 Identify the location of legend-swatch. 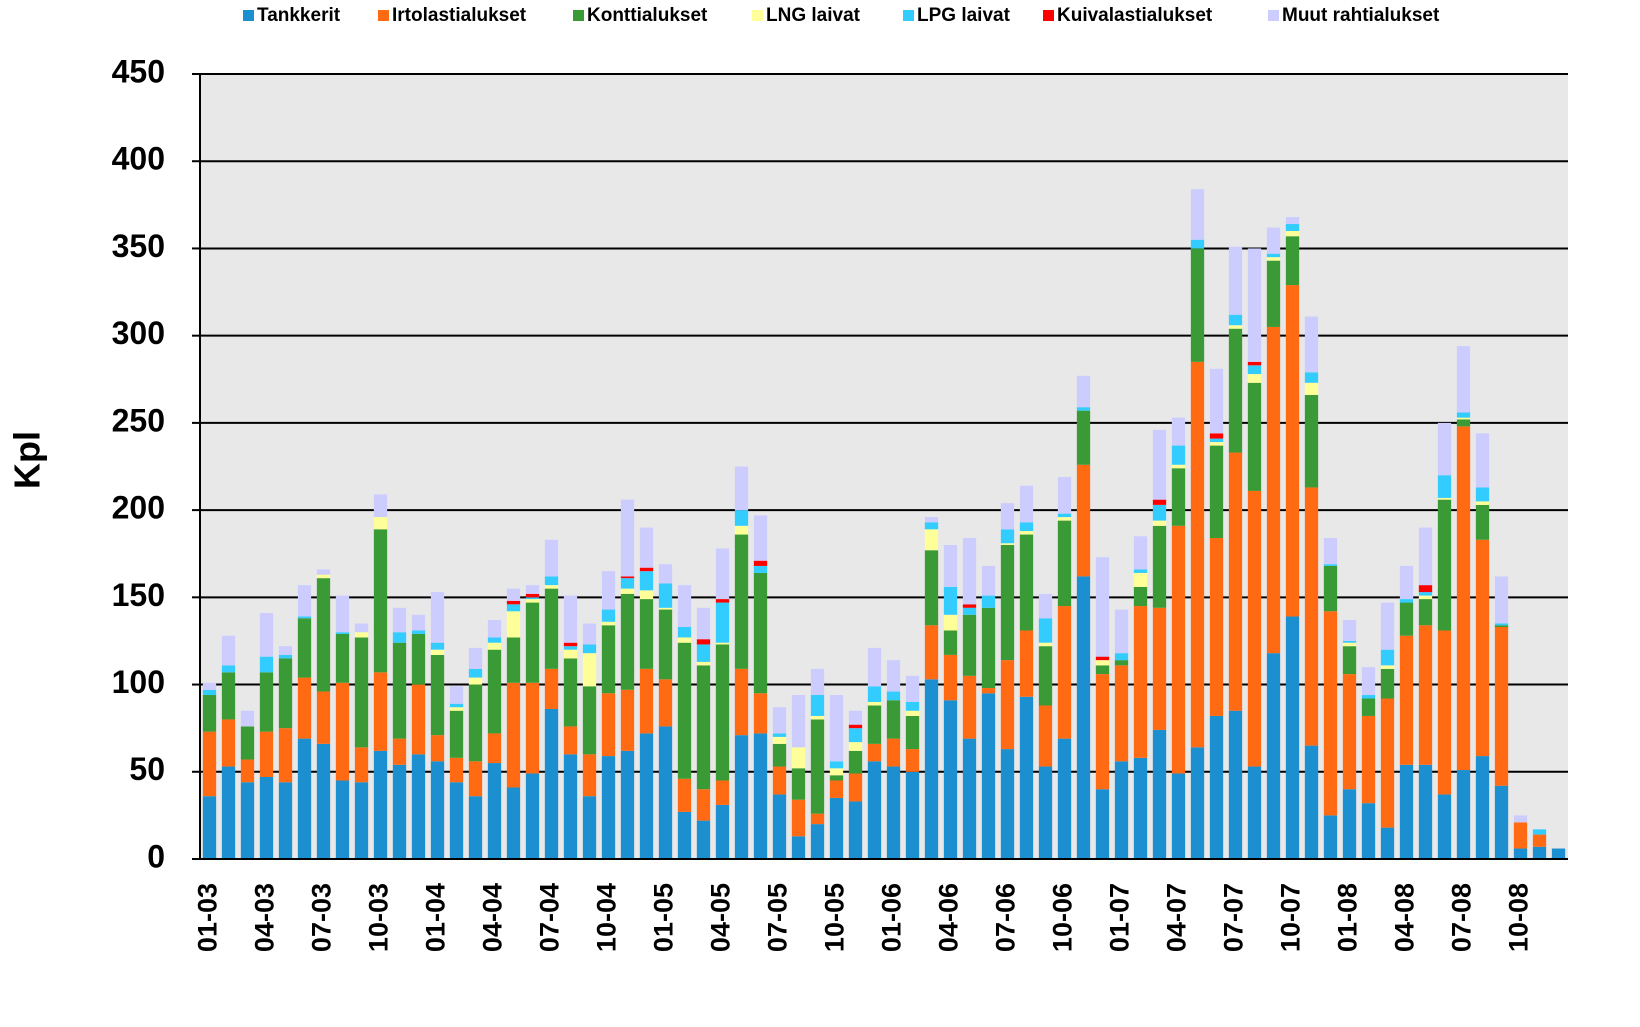
(1048, 15).